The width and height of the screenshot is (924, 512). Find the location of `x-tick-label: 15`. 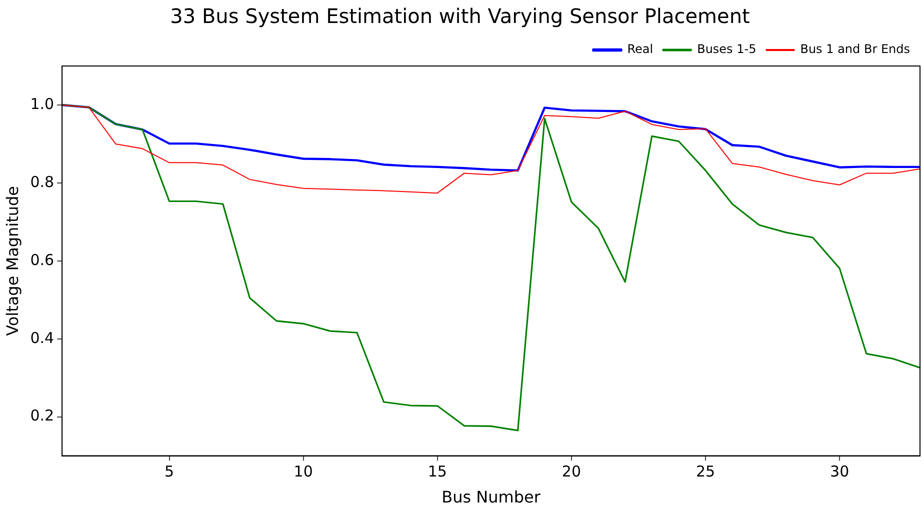

x-tick-label: 15 is located at coordinates (437, 471).